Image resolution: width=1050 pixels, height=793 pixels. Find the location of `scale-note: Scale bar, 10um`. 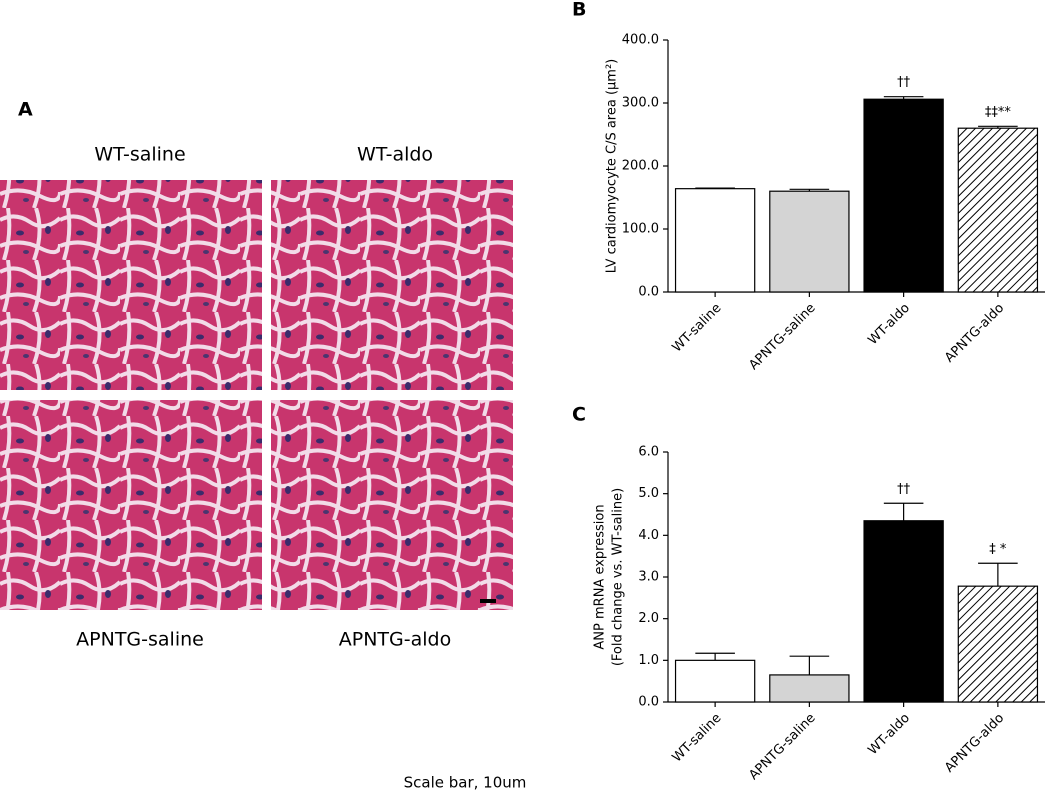

scale-note: Scale bar, 10um is located at coordinates (465, 783).